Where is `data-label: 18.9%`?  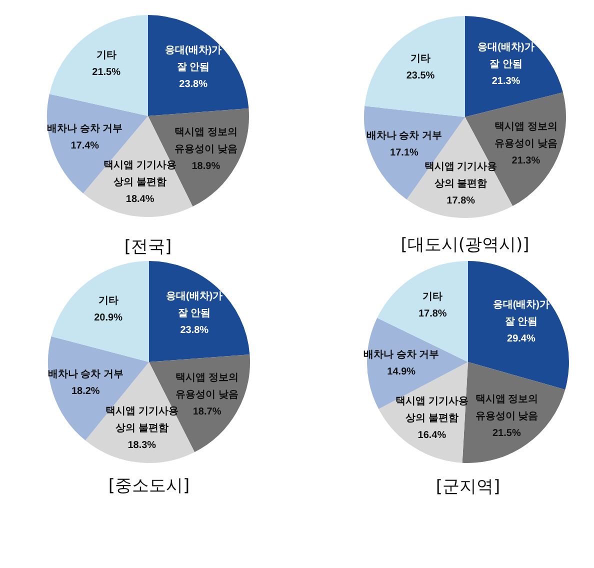
data-label: 18.9% is located at coordinates (206, 166).